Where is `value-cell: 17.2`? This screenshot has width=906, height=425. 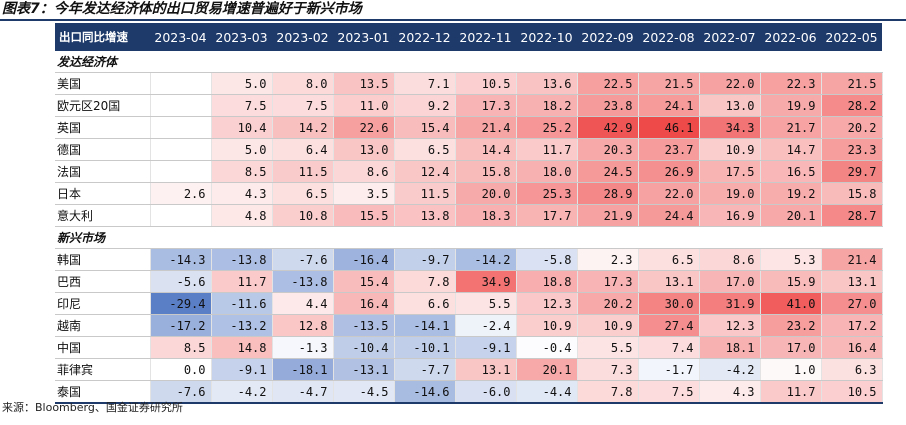
value-cell: 17.2 is located at coordinates (852, 325).